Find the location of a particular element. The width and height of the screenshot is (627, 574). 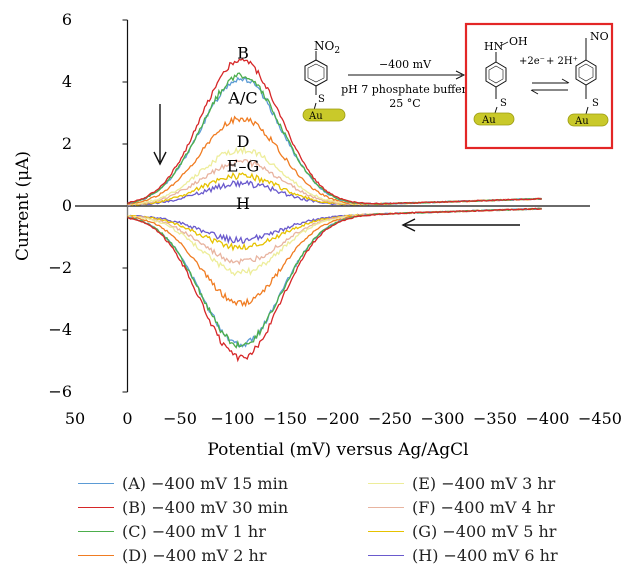

curve-labels: B A/C D E–G H is located at coordinates (243, 128).